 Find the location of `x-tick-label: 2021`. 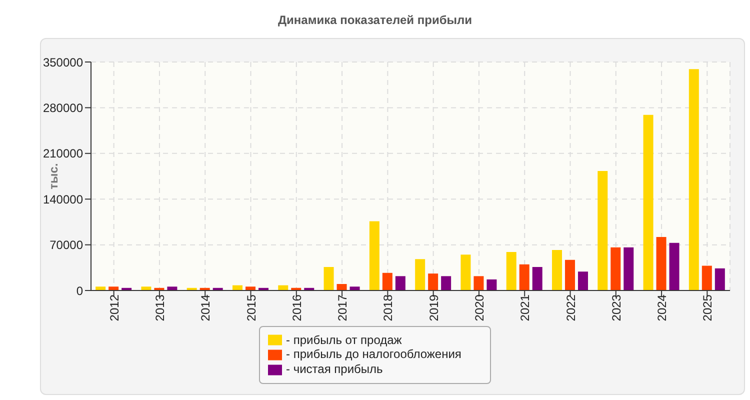

x-tick-label: 2021 is located at coordinates (525, 308).